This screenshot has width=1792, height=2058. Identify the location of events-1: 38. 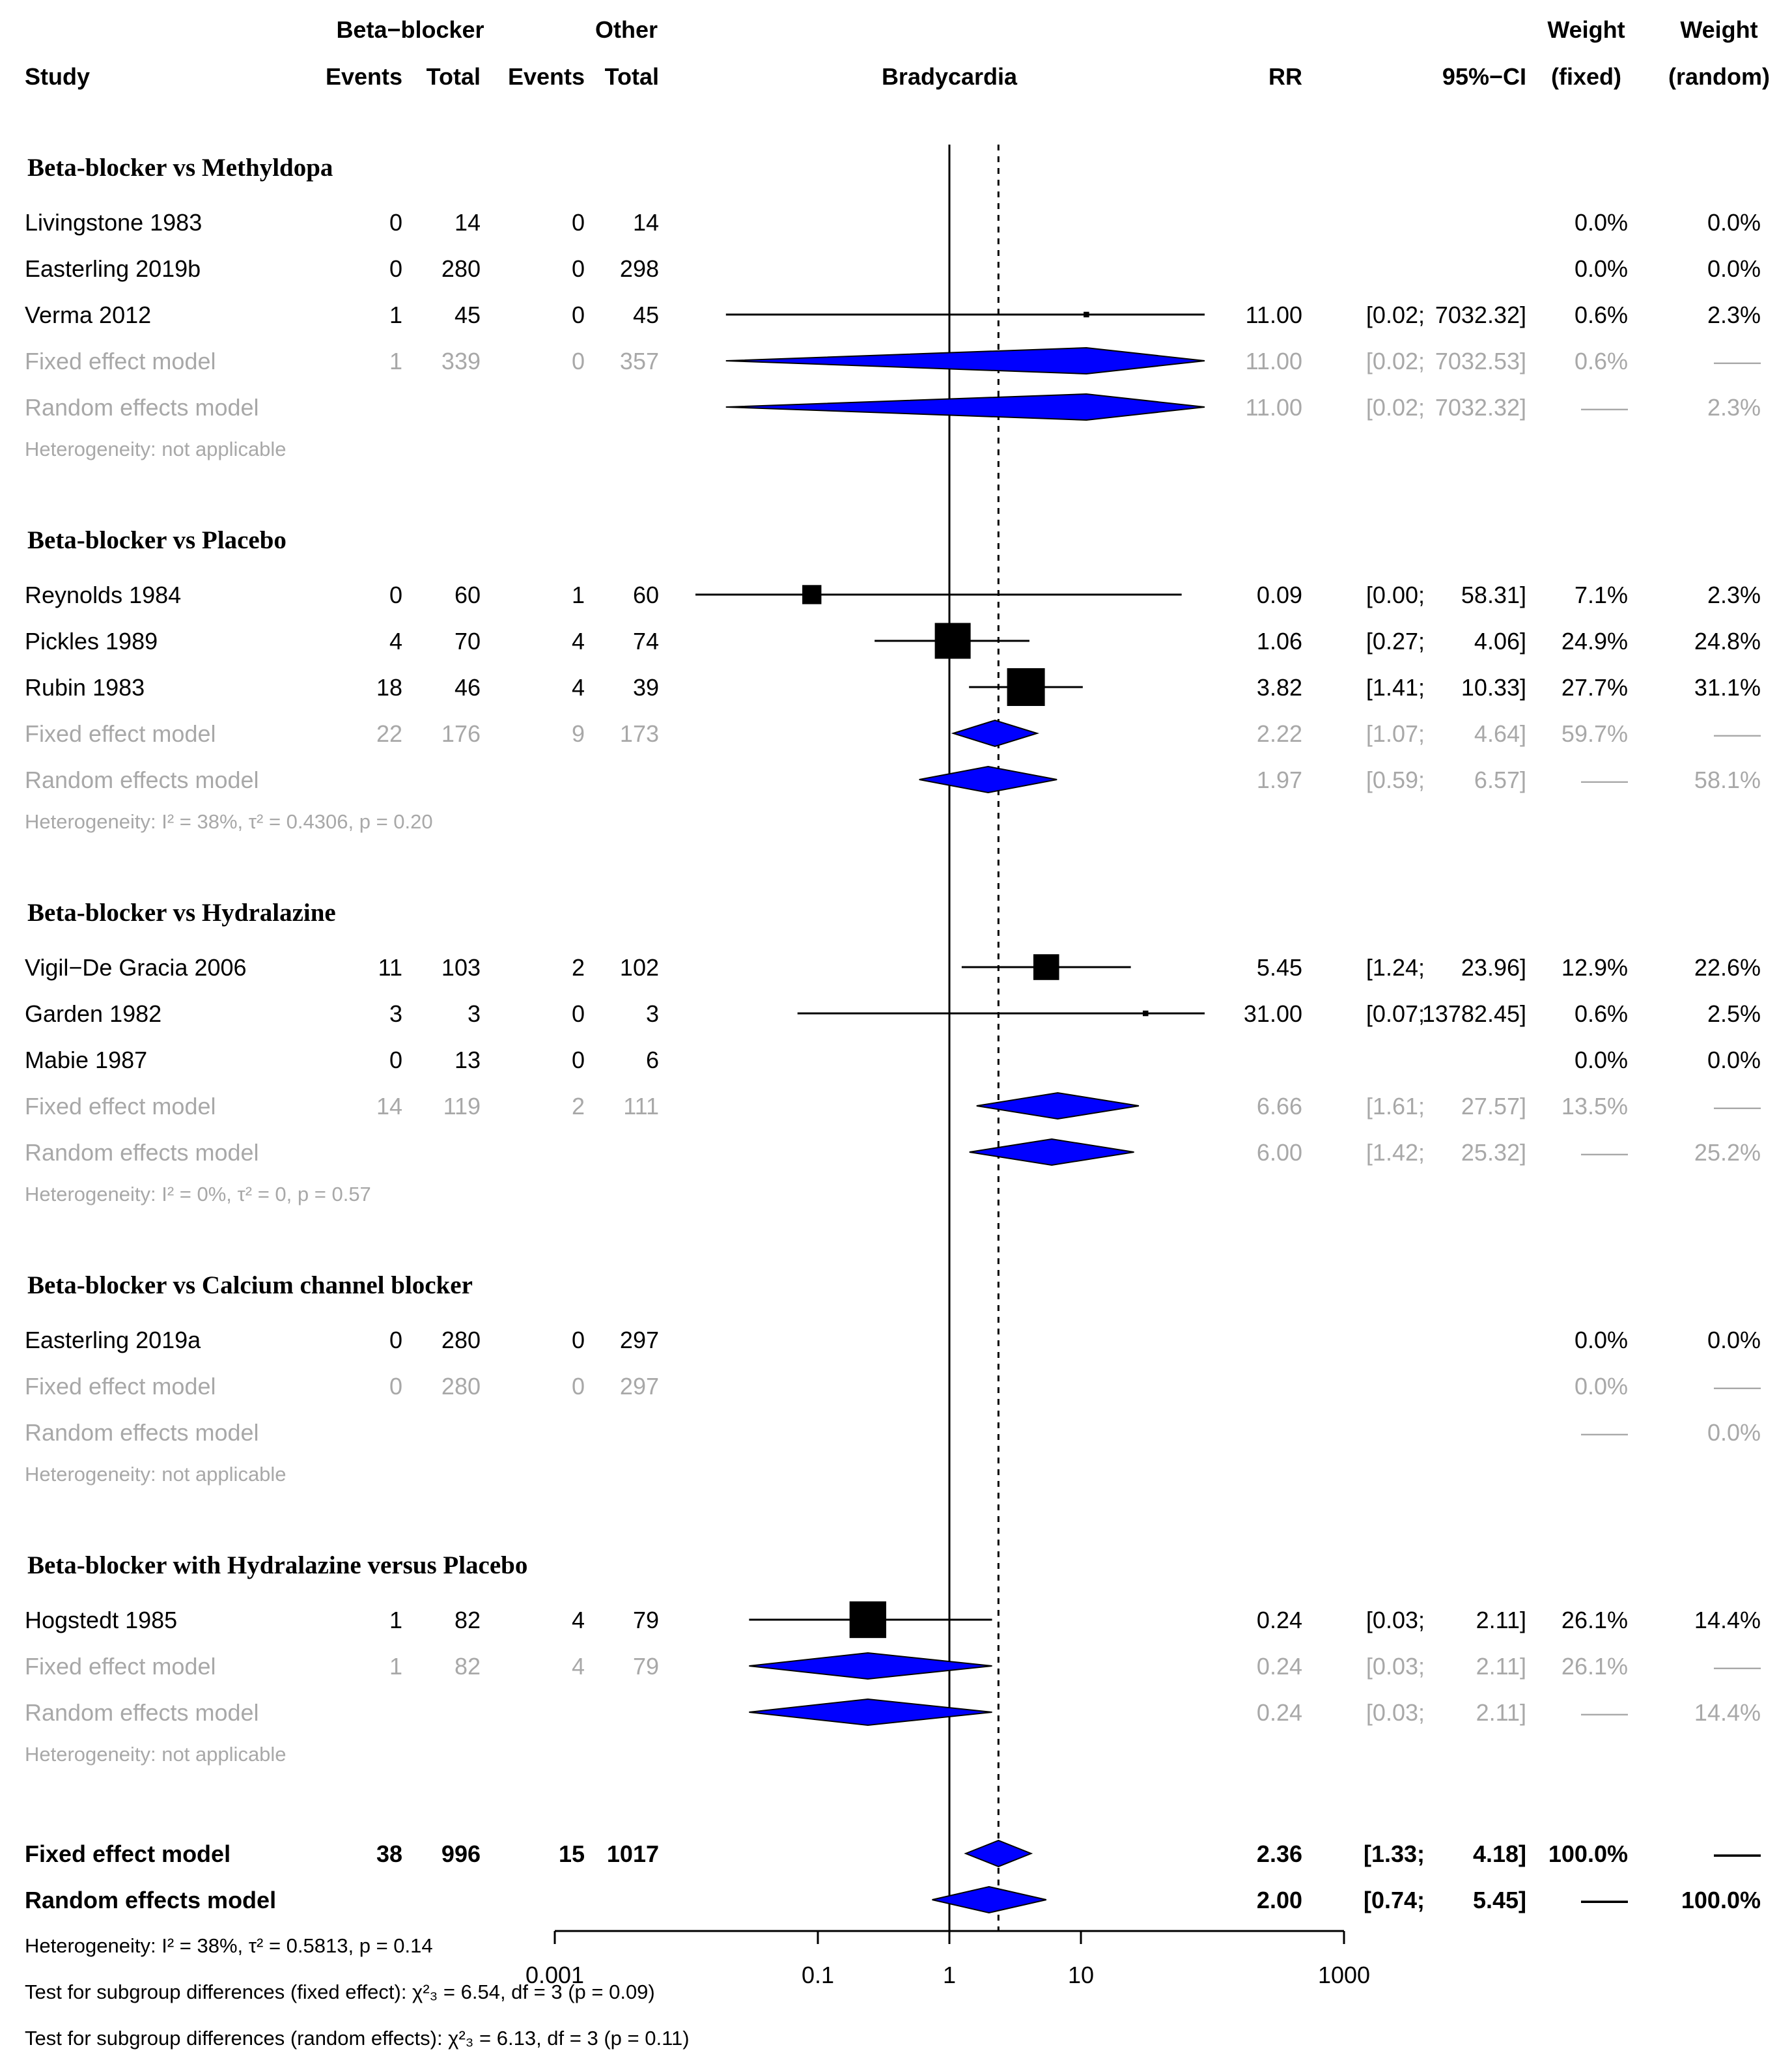
(389, 1853).